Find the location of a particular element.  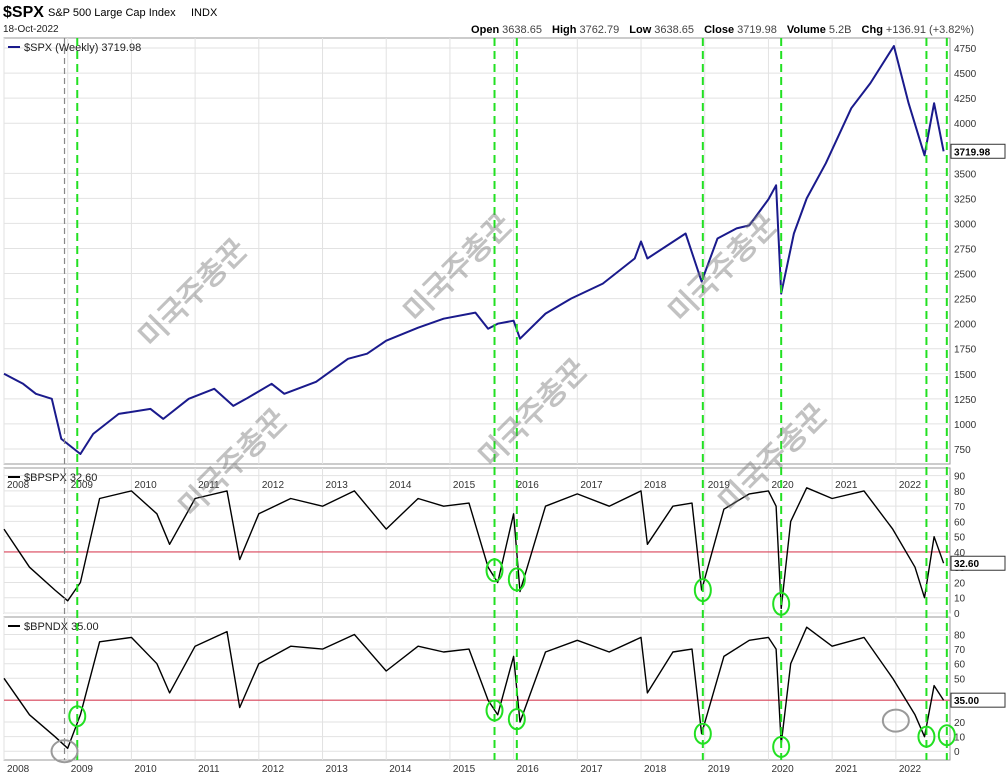

high-label: High is located at coordinates (564, 30).